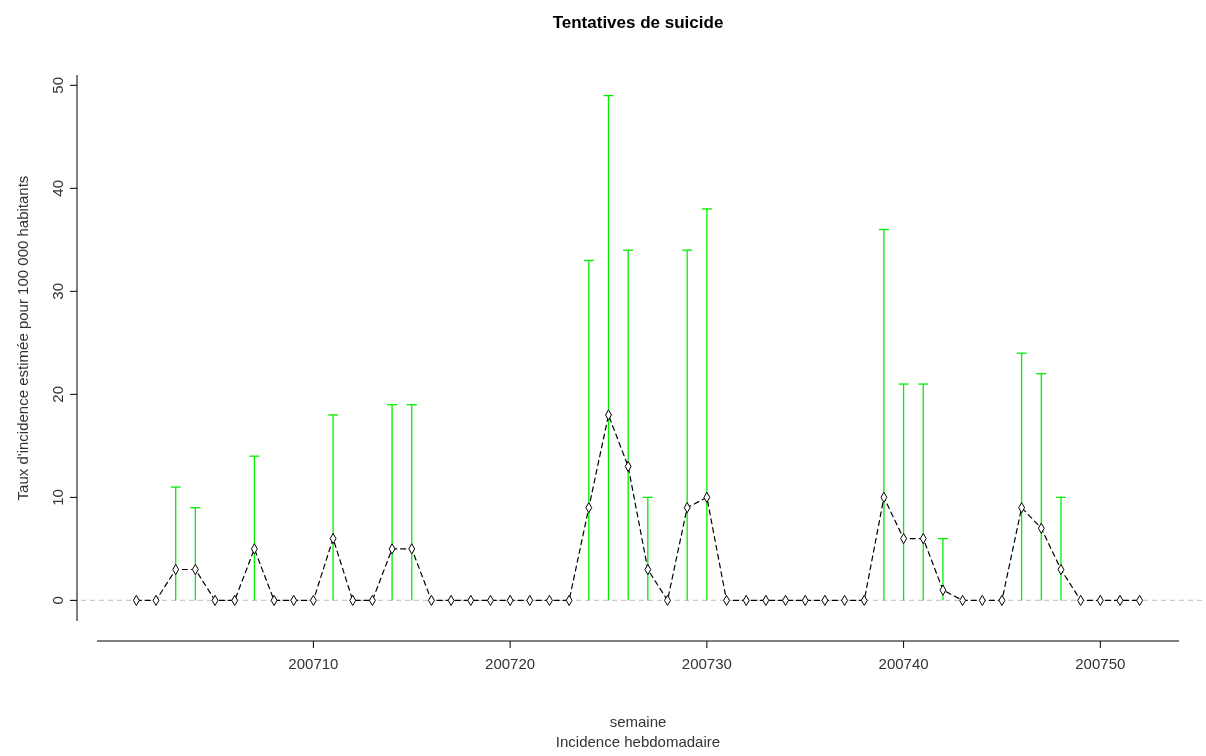 Image resolution: width=1206 pixels, height=756 pixels. Describe the element at coordinates (57, 291) in the screenshot. I see `y-tick-label: 30` at that location.